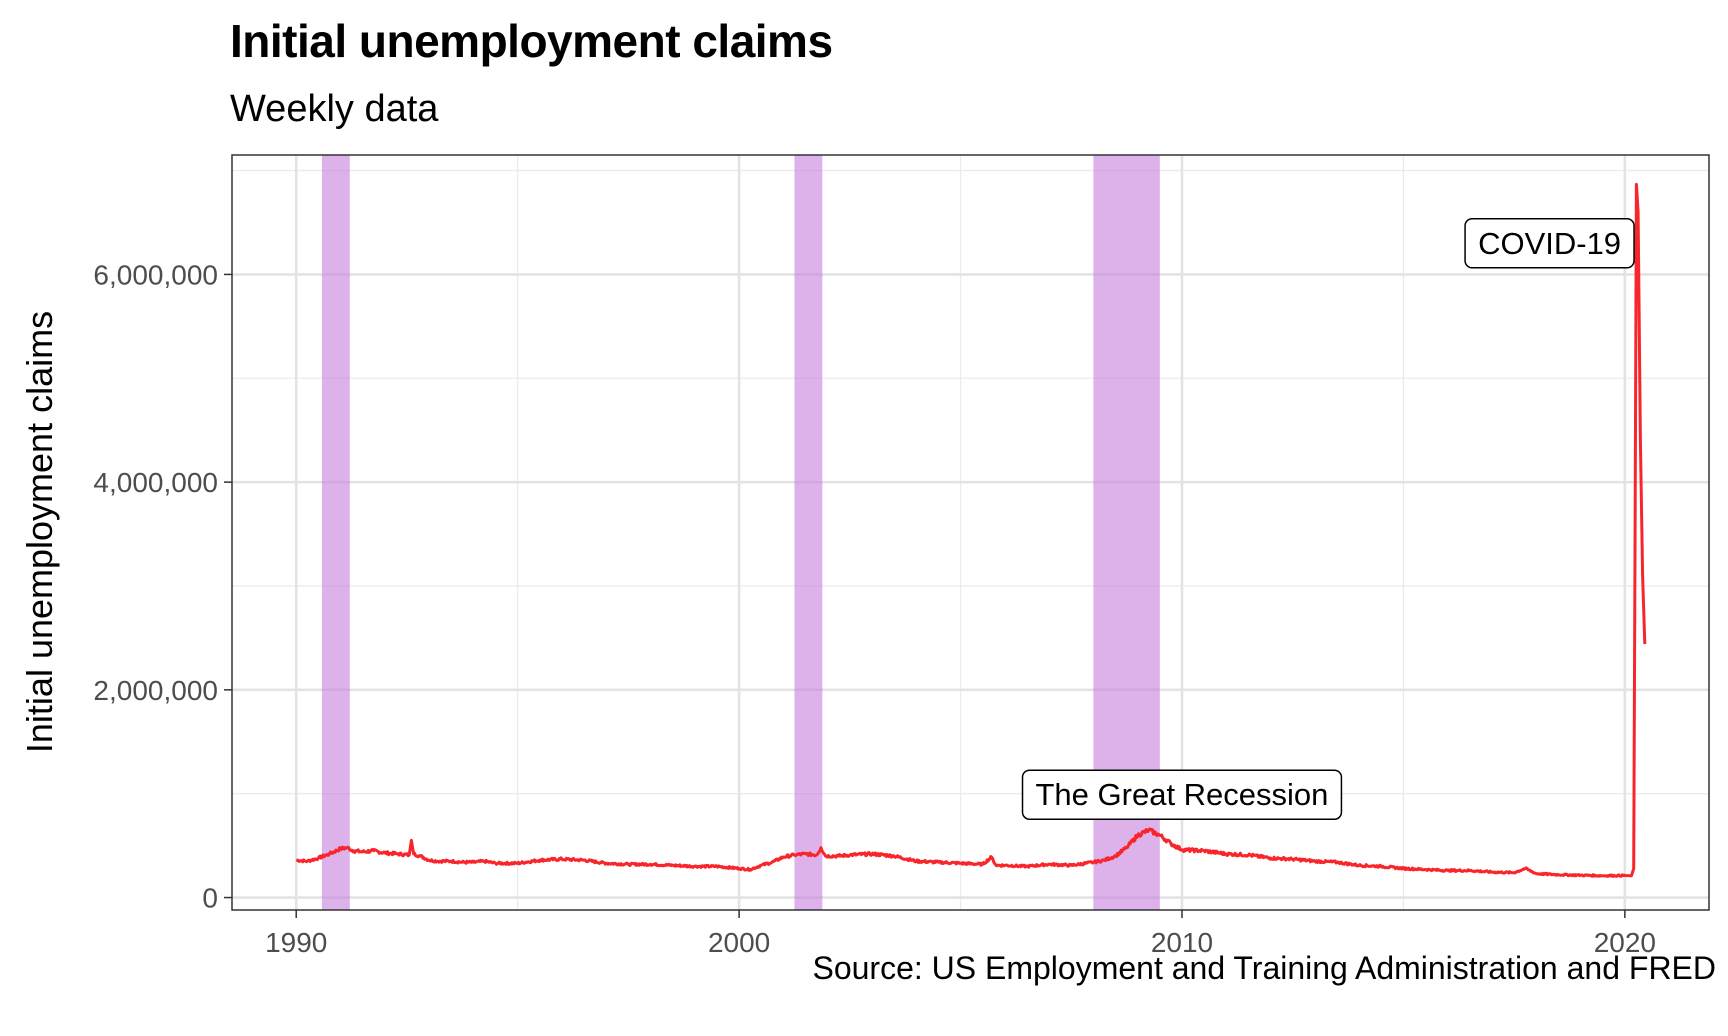 Image resolution: width=1728 pixels, height=1036 pixels. Describe the element at coordinates (39, 532) in the screenshot. I see `y-axis-label: Initial unemployment claims` at that location.